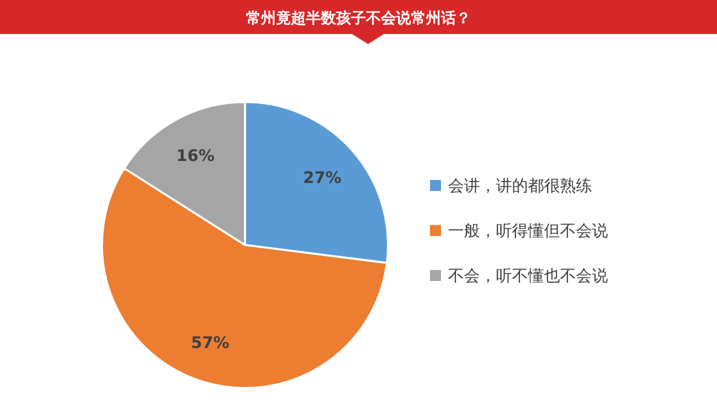  What do you see at coordinates (528, 275) in the screenshot?
I see `legend-label: 不会，听不懂也不会说` at bounding box center [528, 275].